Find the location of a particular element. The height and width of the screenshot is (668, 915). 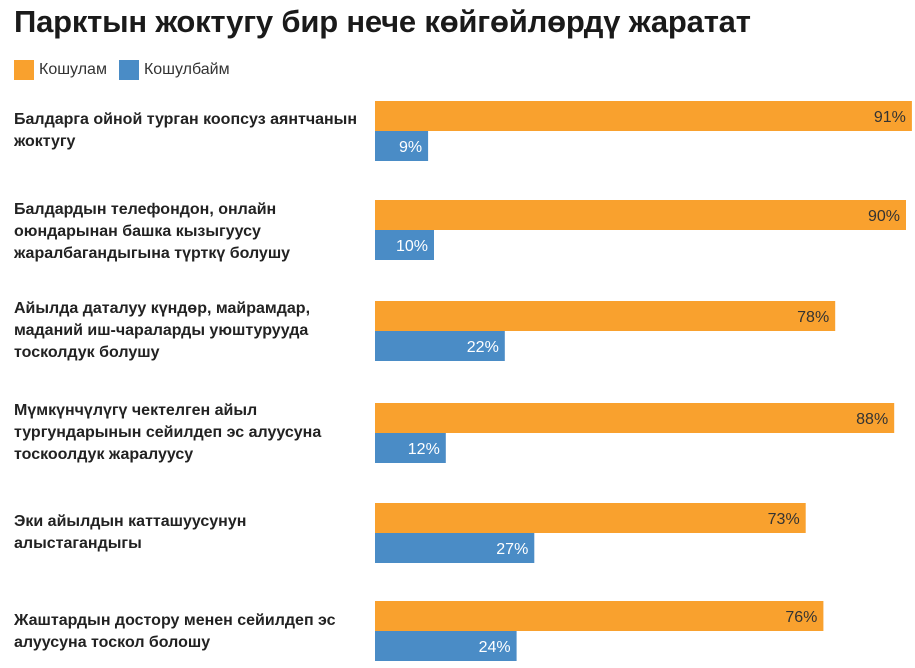

legend-label-agree: Кошулам is located at coordinates (73, 69).